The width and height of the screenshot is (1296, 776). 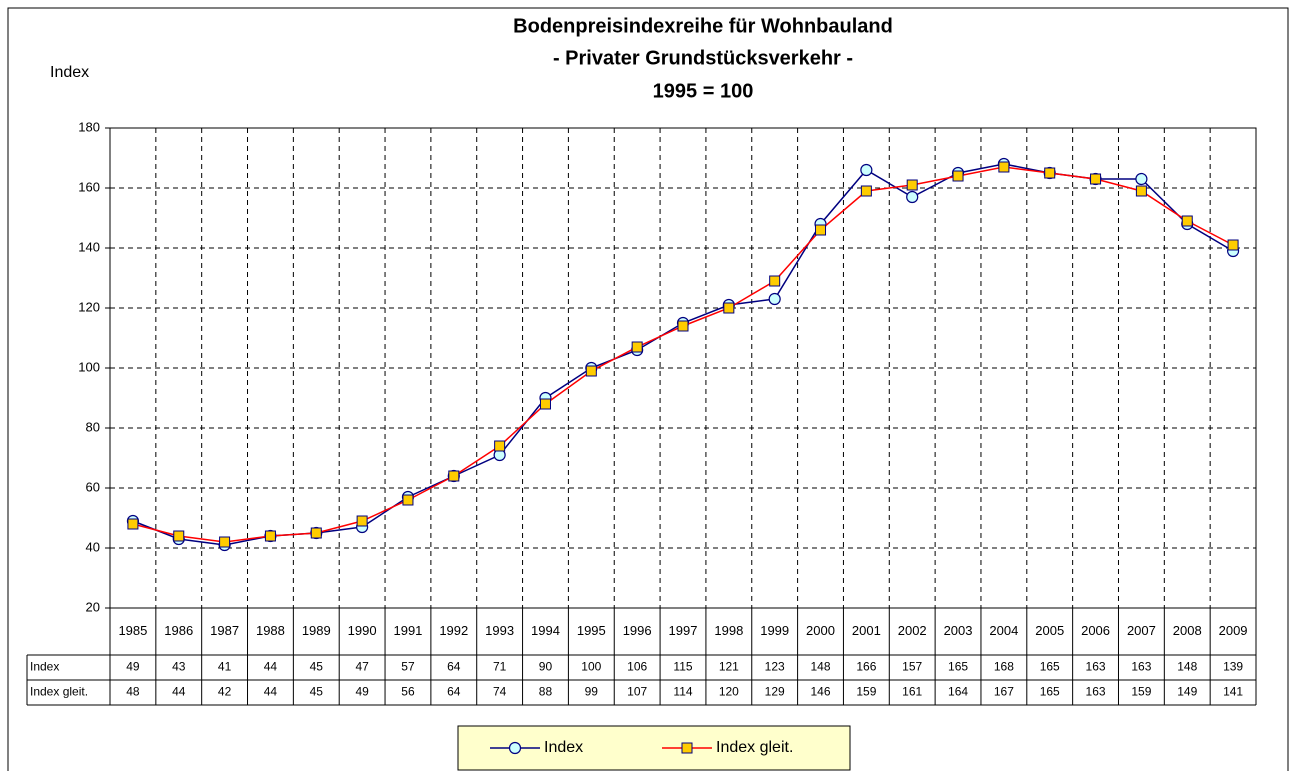 I want to click on table-cell: 123, so click(x=775, y=667).